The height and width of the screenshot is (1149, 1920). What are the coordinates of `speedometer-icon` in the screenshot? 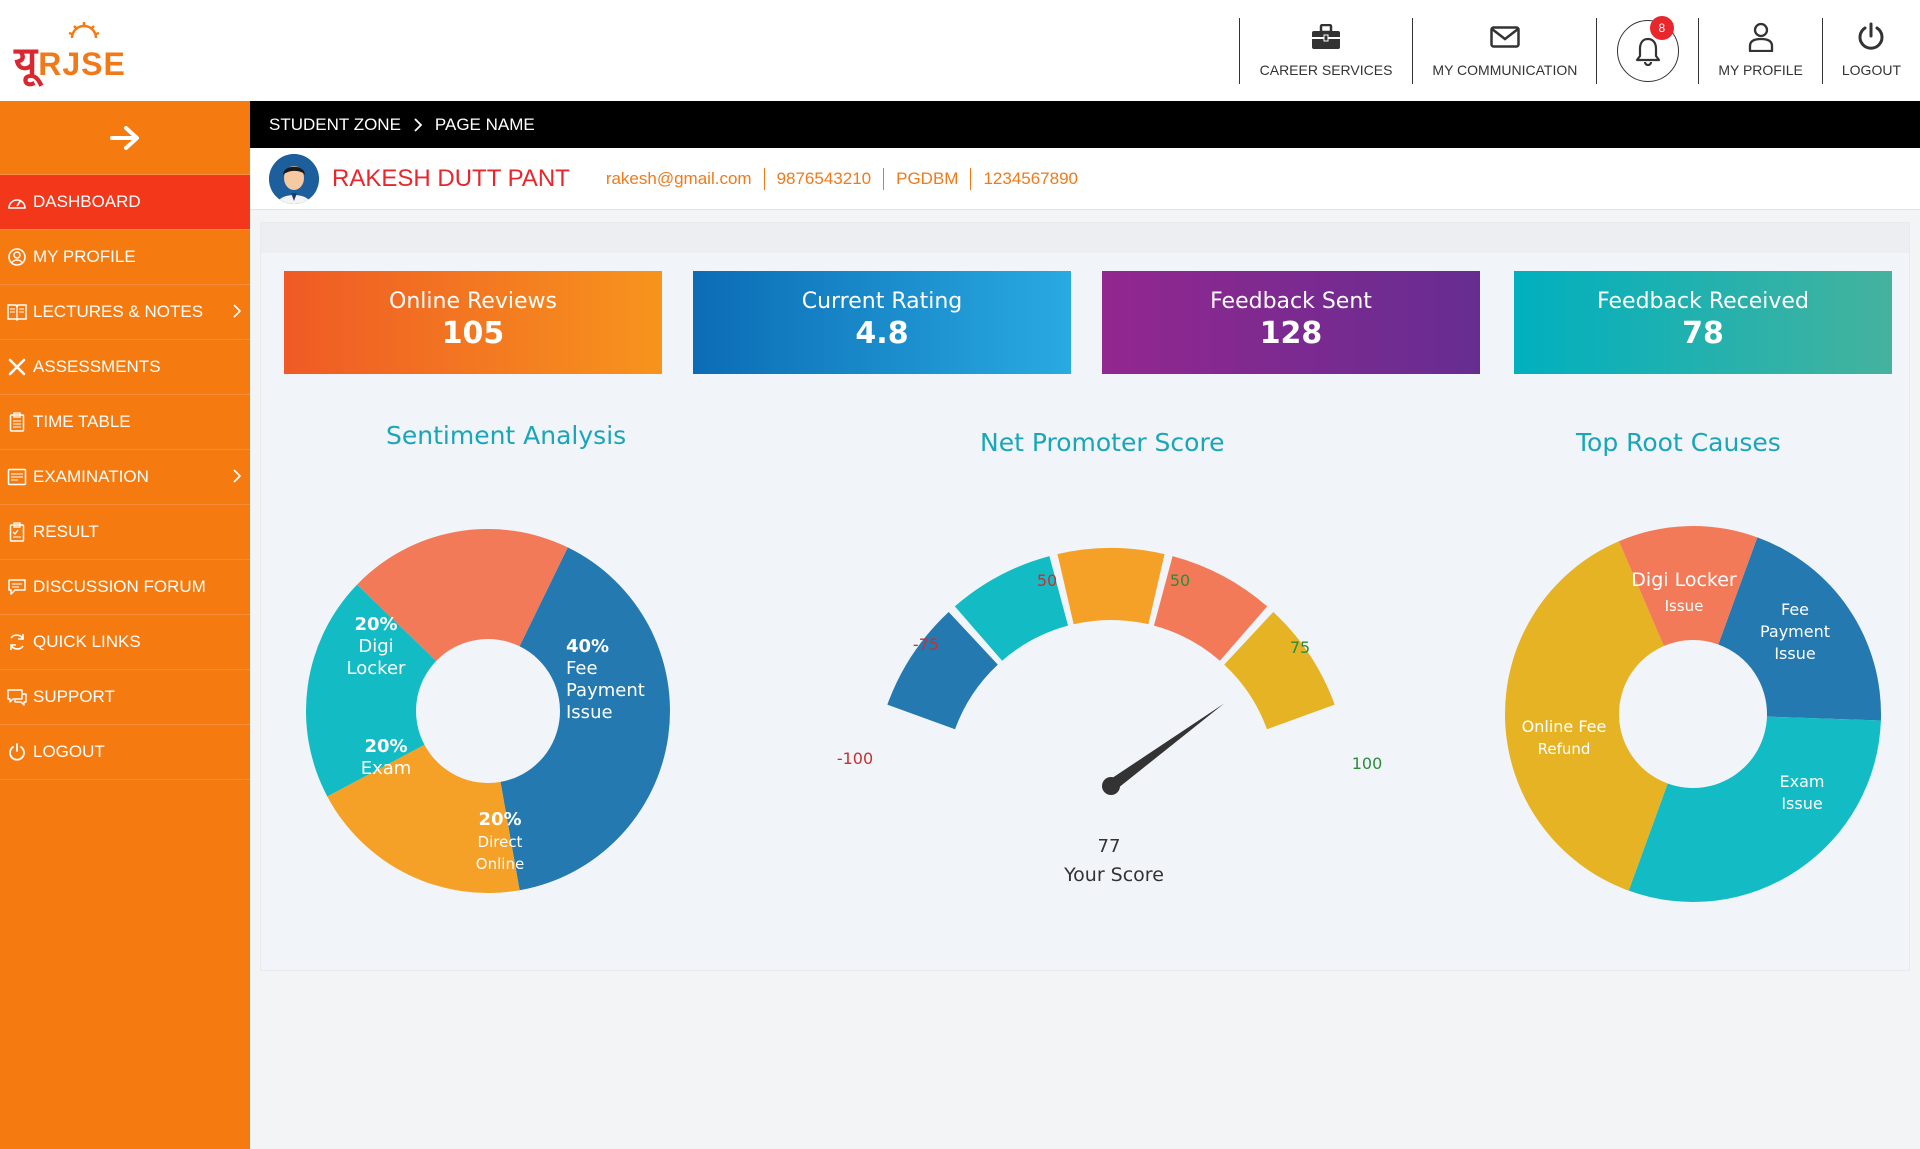 It's located at (17, 202).